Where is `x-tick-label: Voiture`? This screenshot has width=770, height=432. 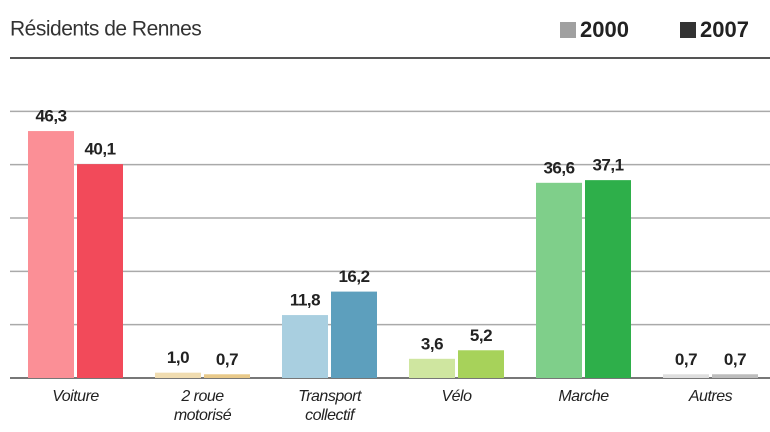
x-tick-label: Voiture is located at coordinates (75, 396).